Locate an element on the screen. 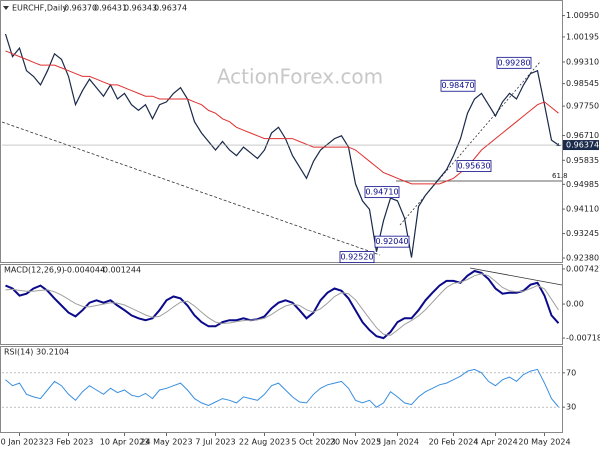 The height and width of the screenshot is (450, 600). ohlc-value: 0.96374 is located at coordinates (170, 8).